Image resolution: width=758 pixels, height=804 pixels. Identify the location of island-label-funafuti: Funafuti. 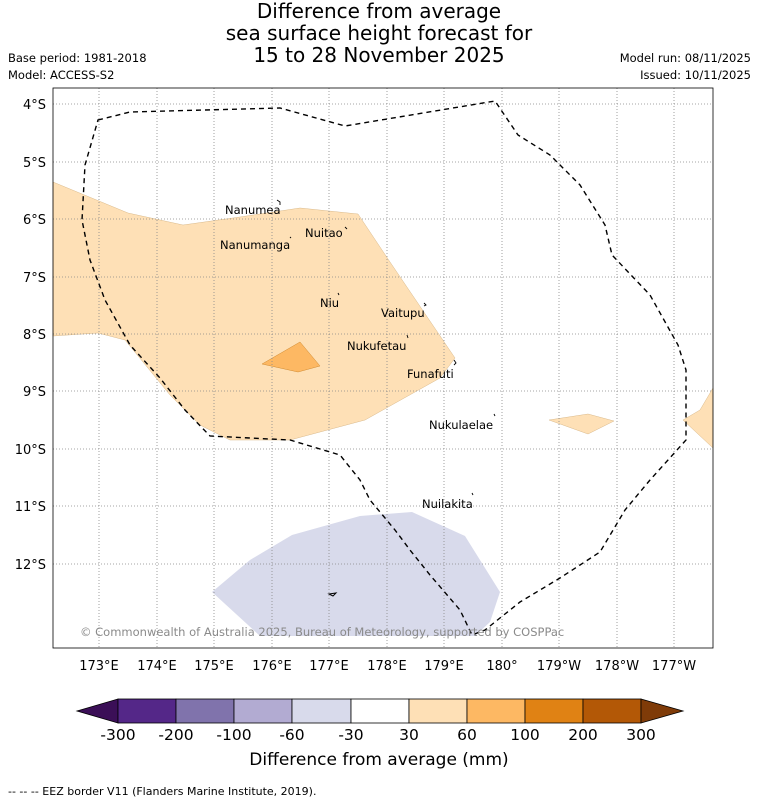
(430, 374).